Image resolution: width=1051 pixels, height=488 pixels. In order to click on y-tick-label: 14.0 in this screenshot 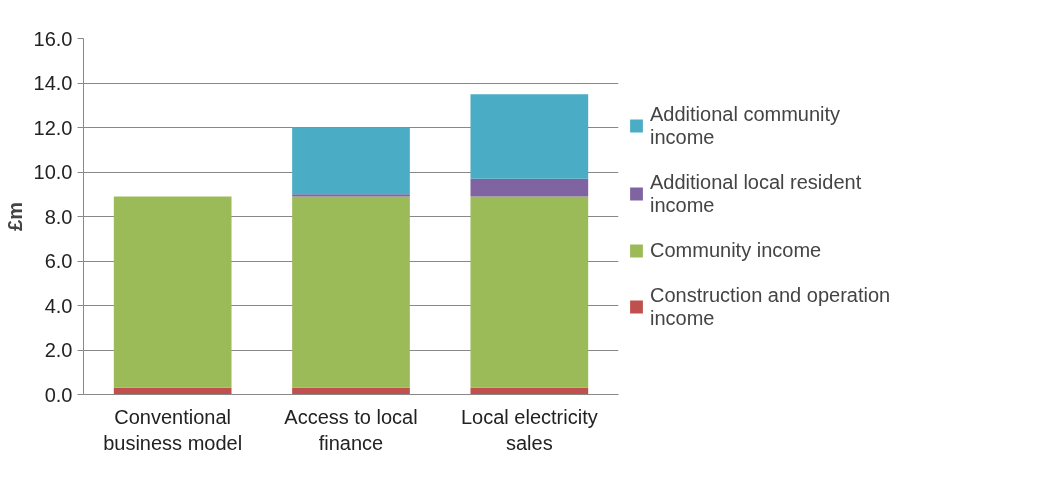, I will do `click(53, 83)`.